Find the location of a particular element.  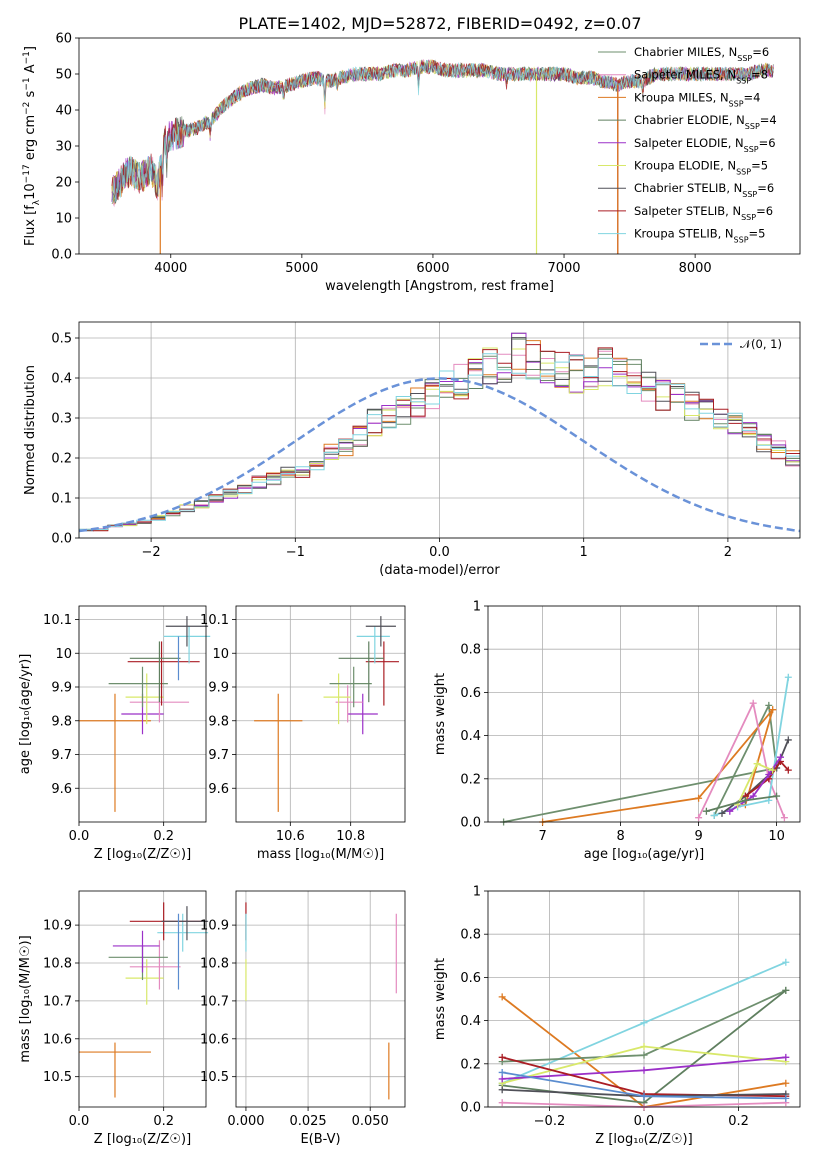

y-tick-label: 0.3 is located at coordinates (61, 419).